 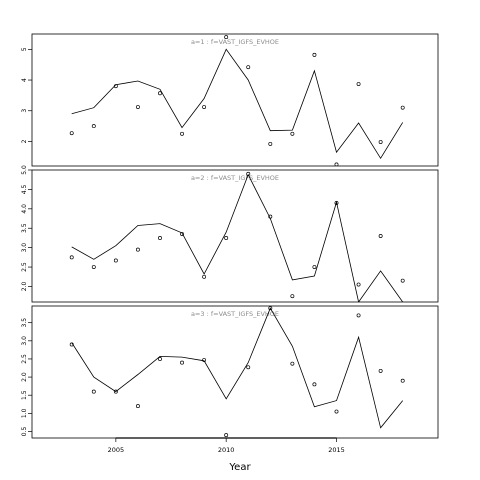 I want to click on y-tick-label: 5.0, so click(x=24, y=170).